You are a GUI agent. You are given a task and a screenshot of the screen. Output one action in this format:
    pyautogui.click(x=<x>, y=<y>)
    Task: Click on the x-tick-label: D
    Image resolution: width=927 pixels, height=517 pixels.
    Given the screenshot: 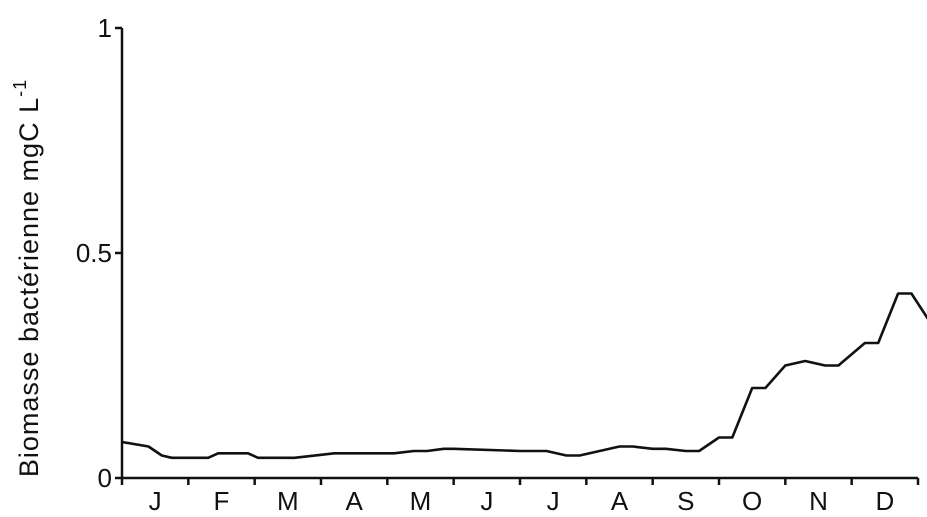 What is the action you would take?
    pyautogui.click(x=884, y=501)
    